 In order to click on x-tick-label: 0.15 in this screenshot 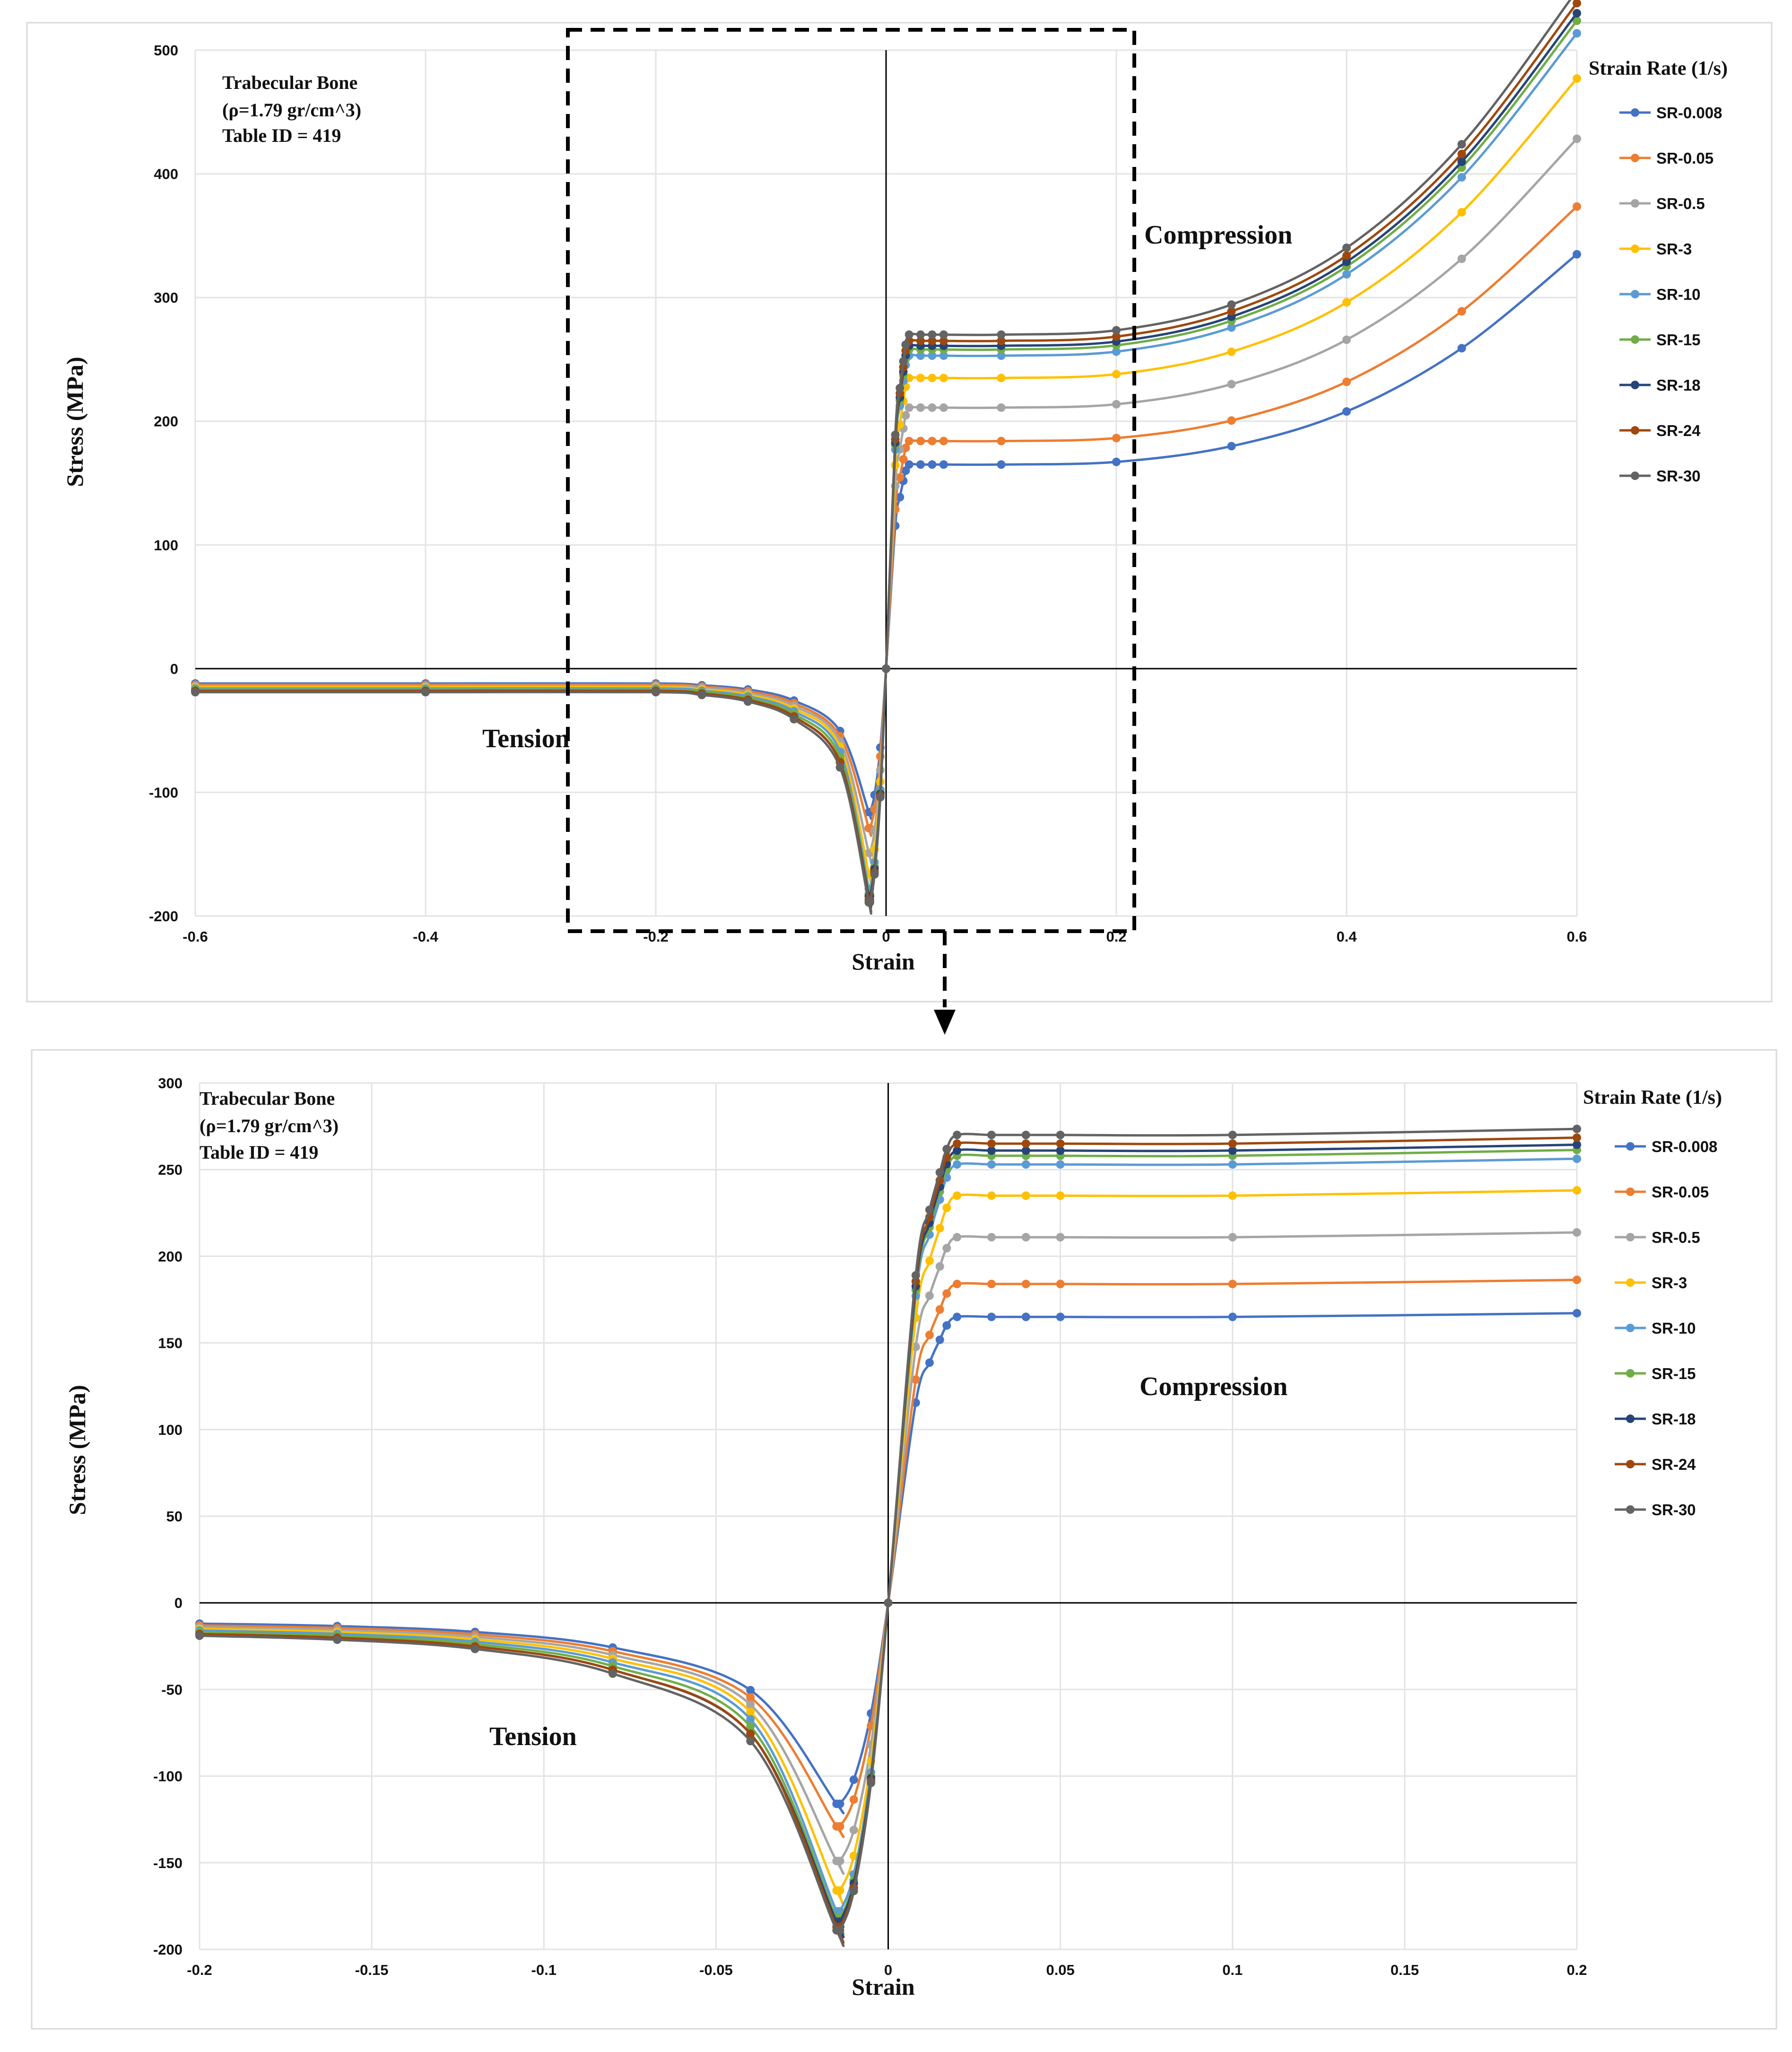, I will do `click(1405, 1970)`.